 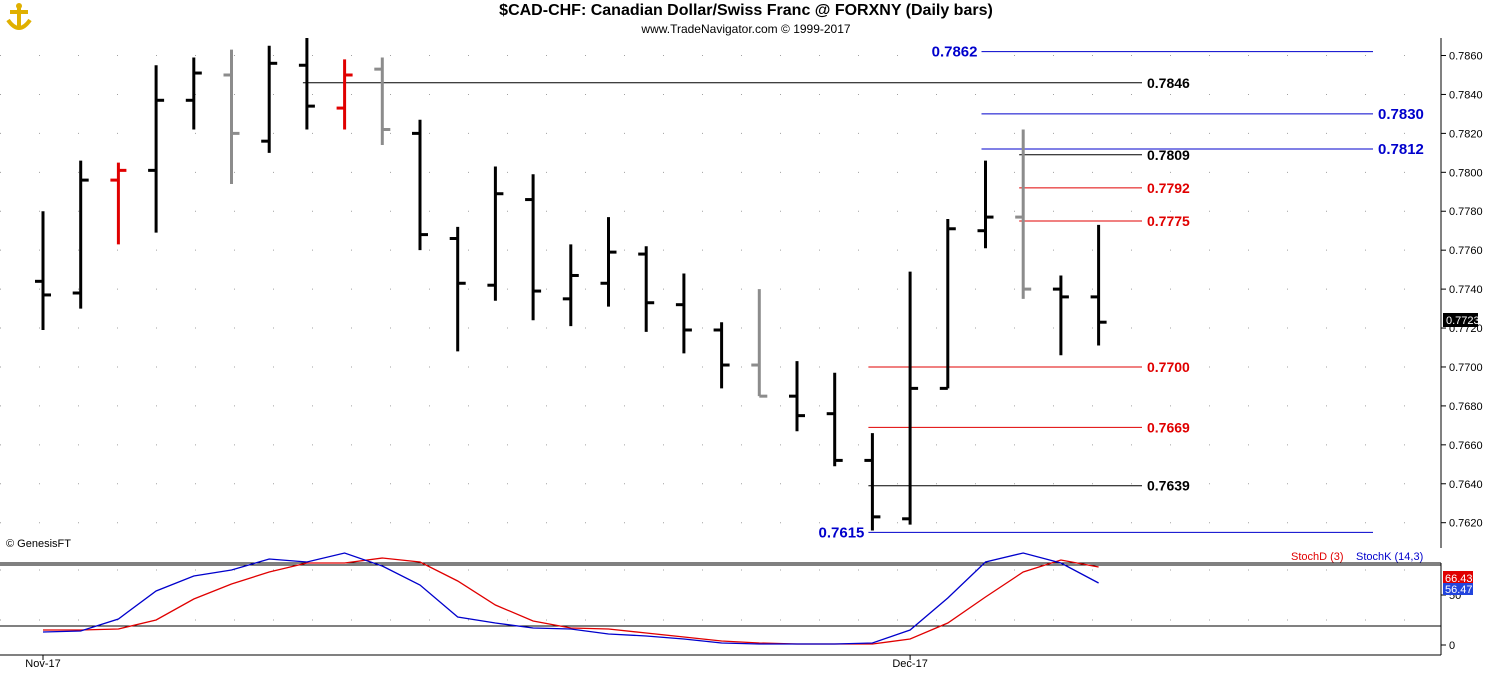 I want to click on level-label: 0.7775, so click(x=1168, y=221).